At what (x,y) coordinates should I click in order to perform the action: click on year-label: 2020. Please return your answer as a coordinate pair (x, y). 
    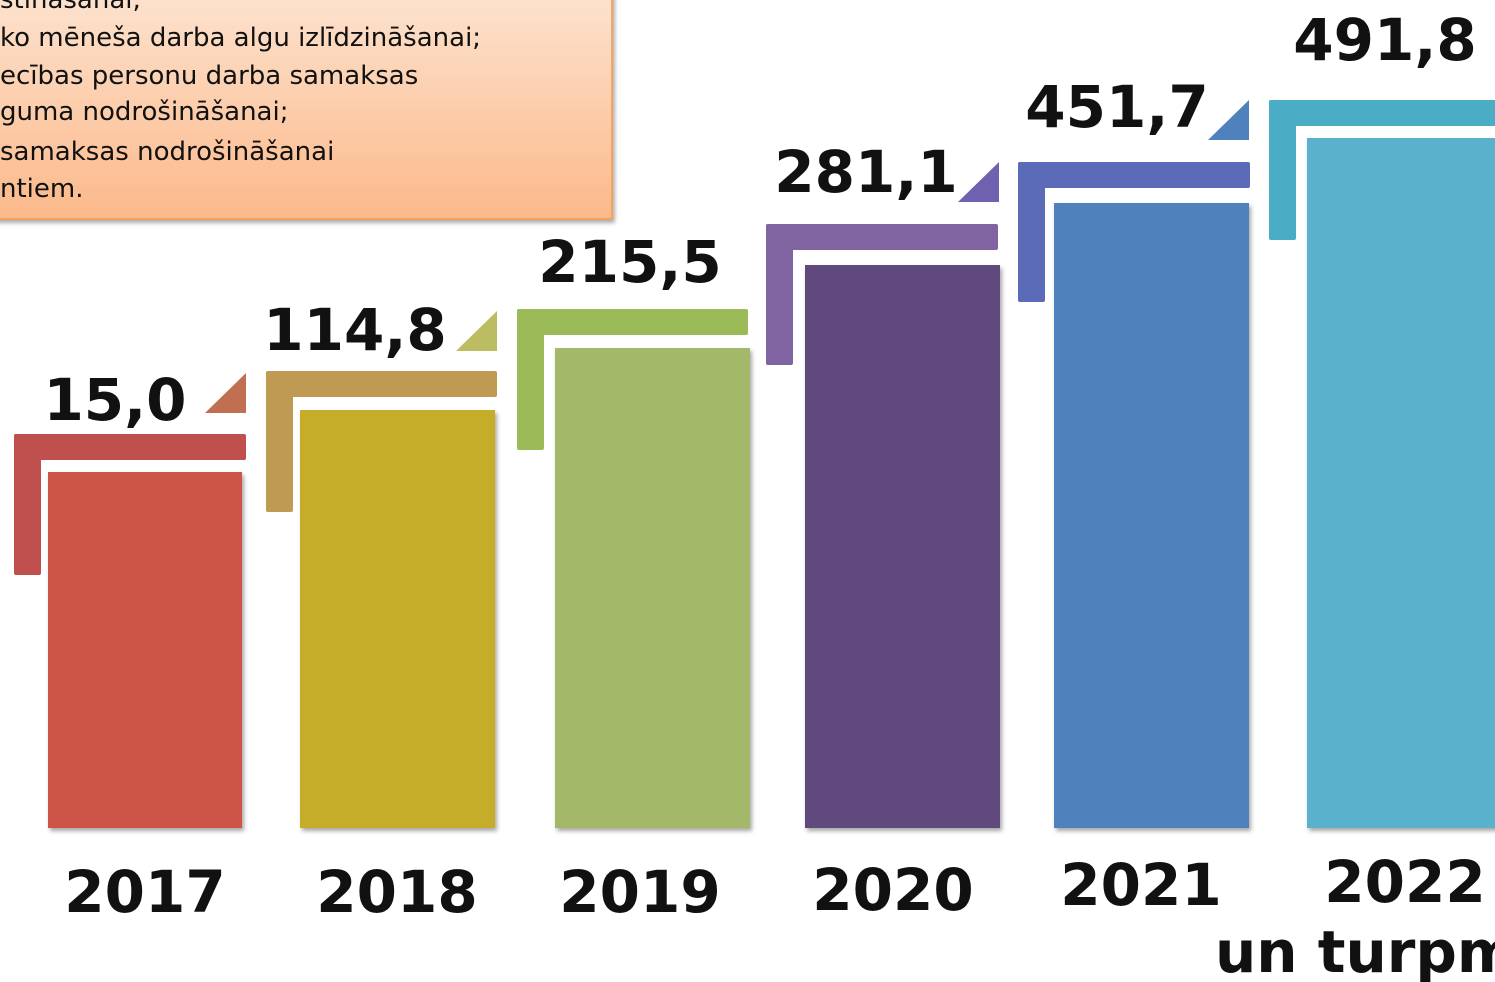
    Looking at the image, I should click on (892, 890).